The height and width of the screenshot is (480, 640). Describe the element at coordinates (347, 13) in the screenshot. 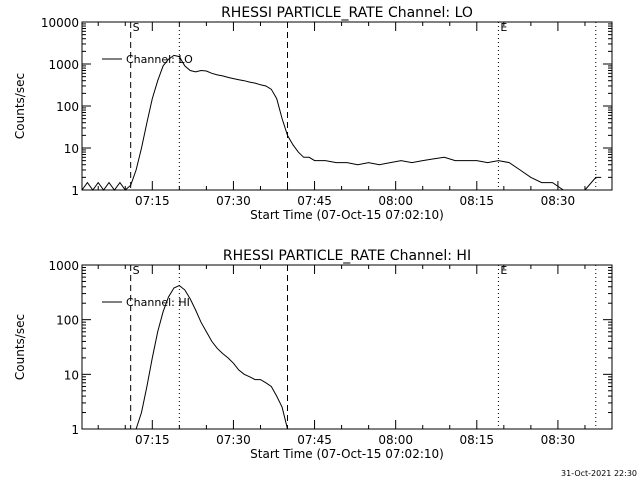

I see `chart-title: RHESSI PARTICLE_RATE Channel: LO` at that location.